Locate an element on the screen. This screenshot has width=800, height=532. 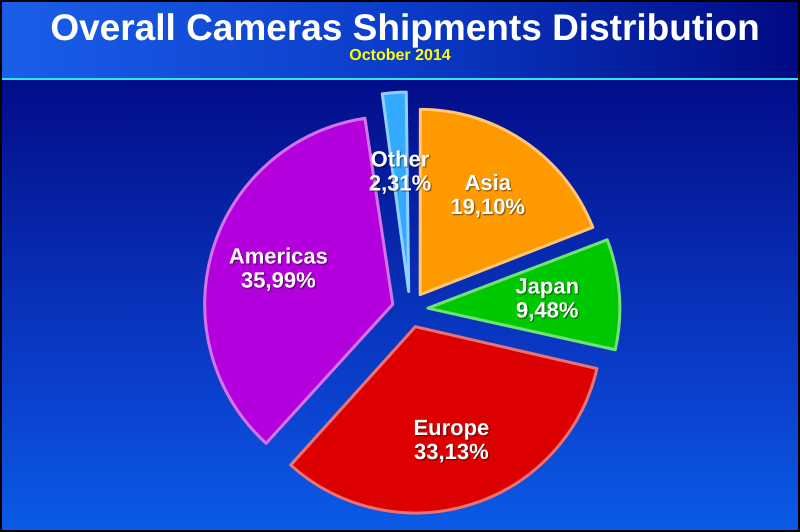
slice-label: Japan is located at coordinates (547, 286).